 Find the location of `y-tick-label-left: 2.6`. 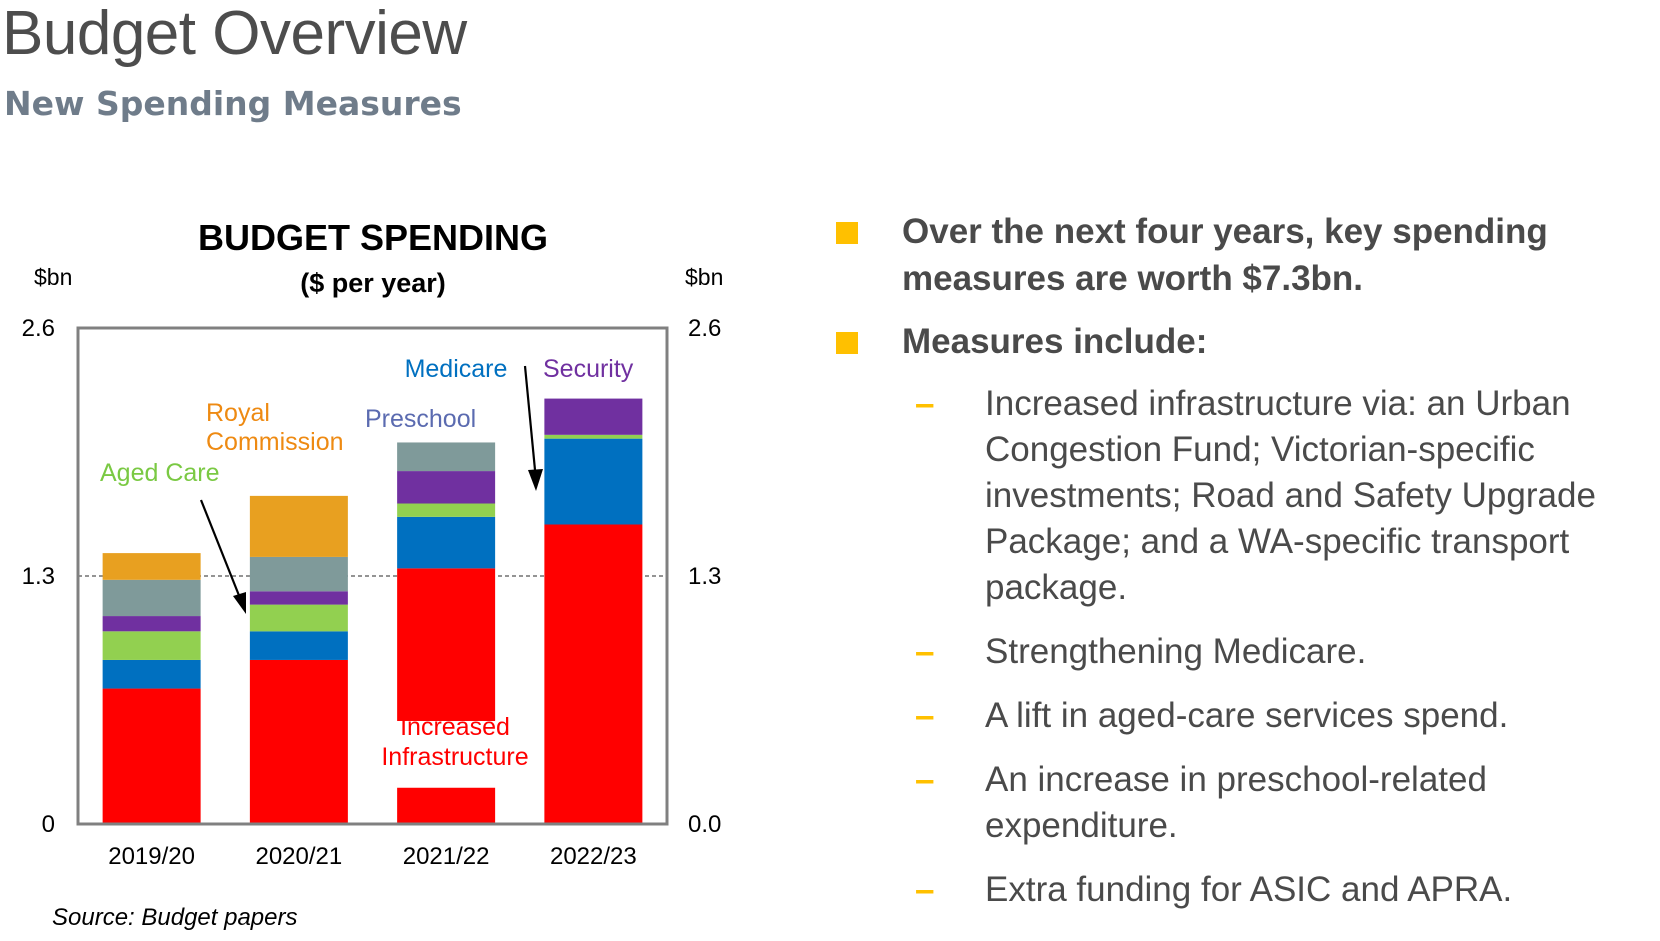

y-tick-label-left: 2.6 is located at coordinates (38, 328).